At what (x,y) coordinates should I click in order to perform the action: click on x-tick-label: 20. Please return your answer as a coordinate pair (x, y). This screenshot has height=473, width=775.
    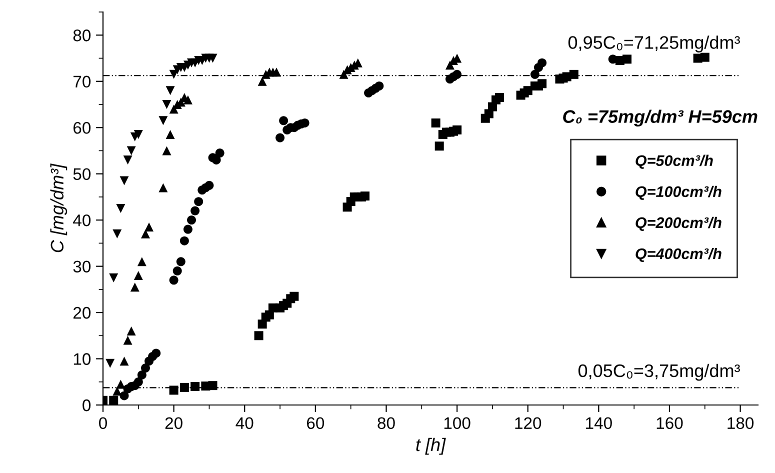
    Looking at the image, I should click on (173, 423).